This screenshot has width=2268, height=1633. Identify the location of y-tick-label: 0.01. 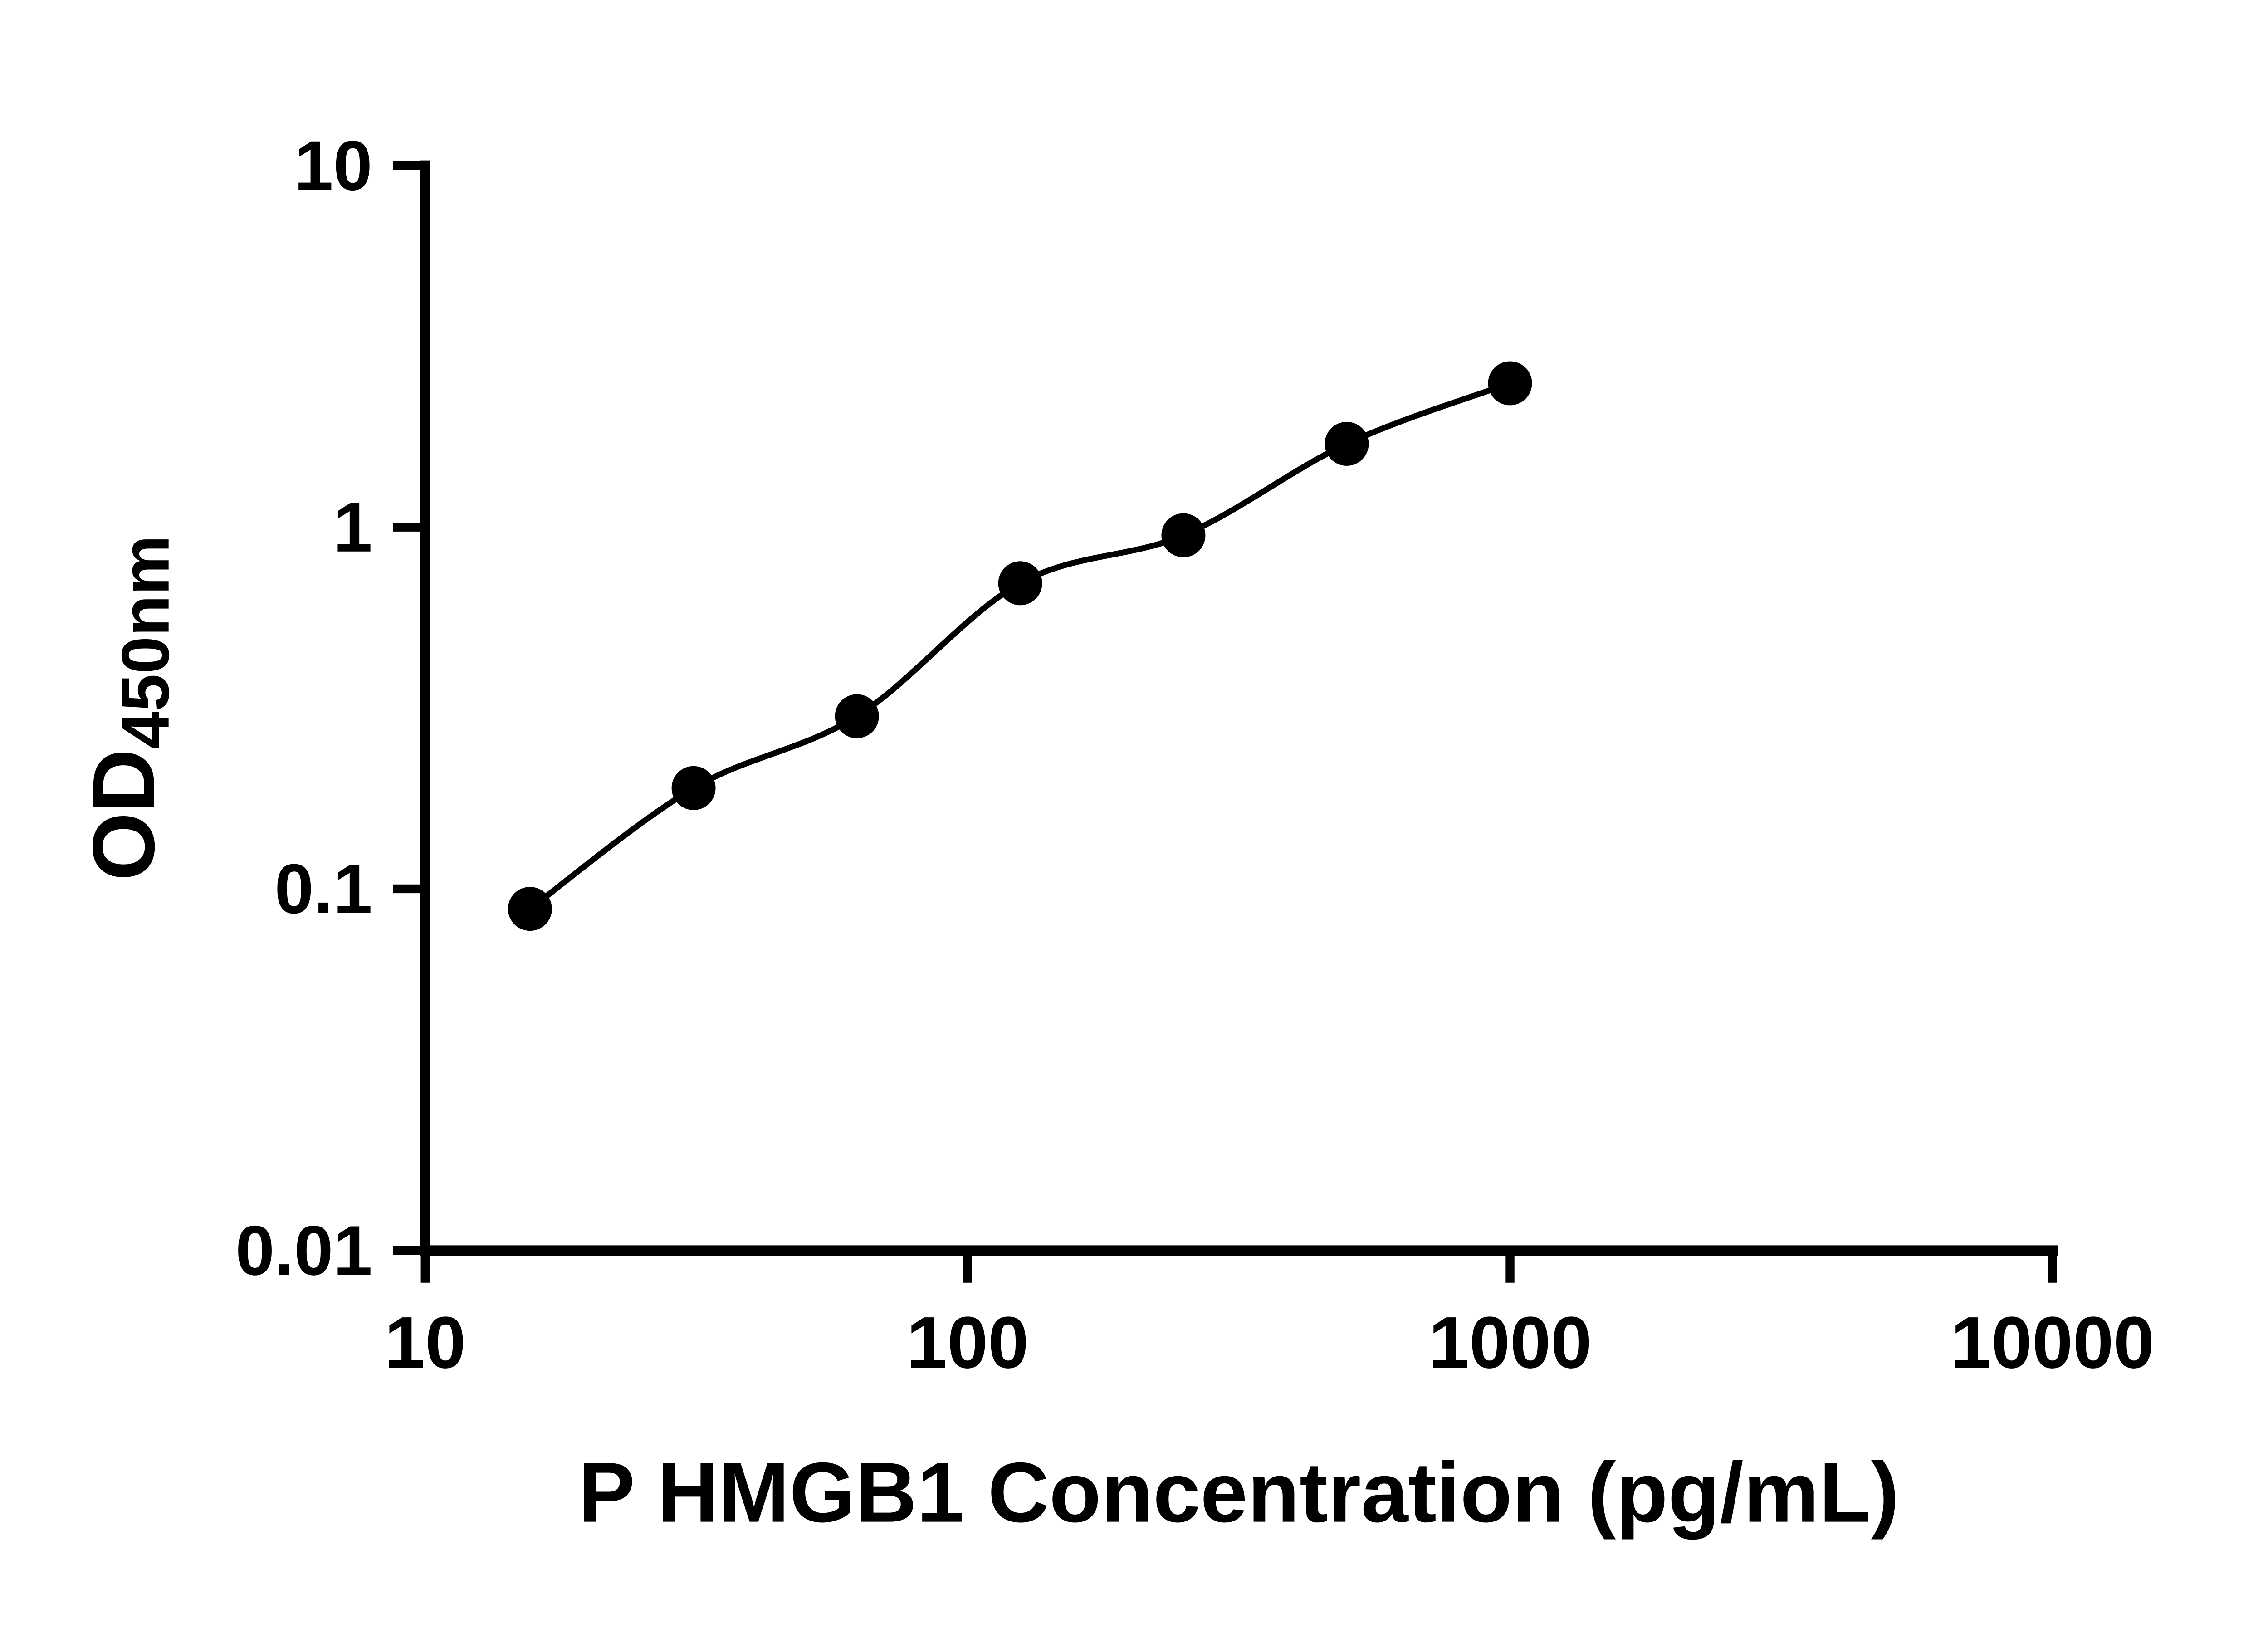
(304, 1250).